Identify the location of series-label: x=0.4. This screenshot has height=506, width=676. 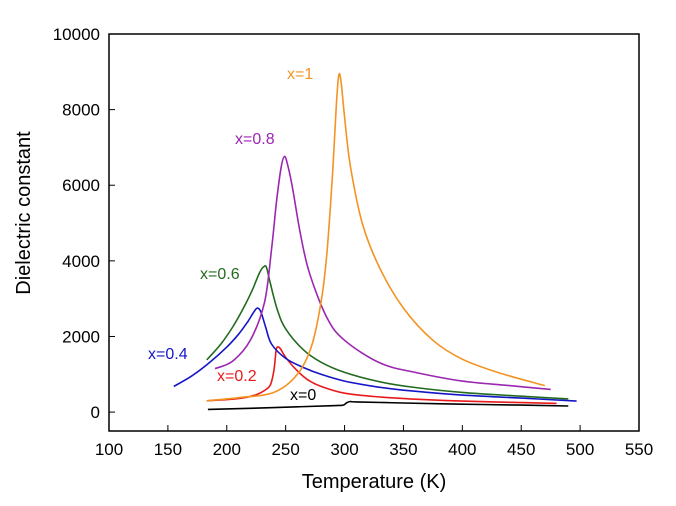
(168, 354).